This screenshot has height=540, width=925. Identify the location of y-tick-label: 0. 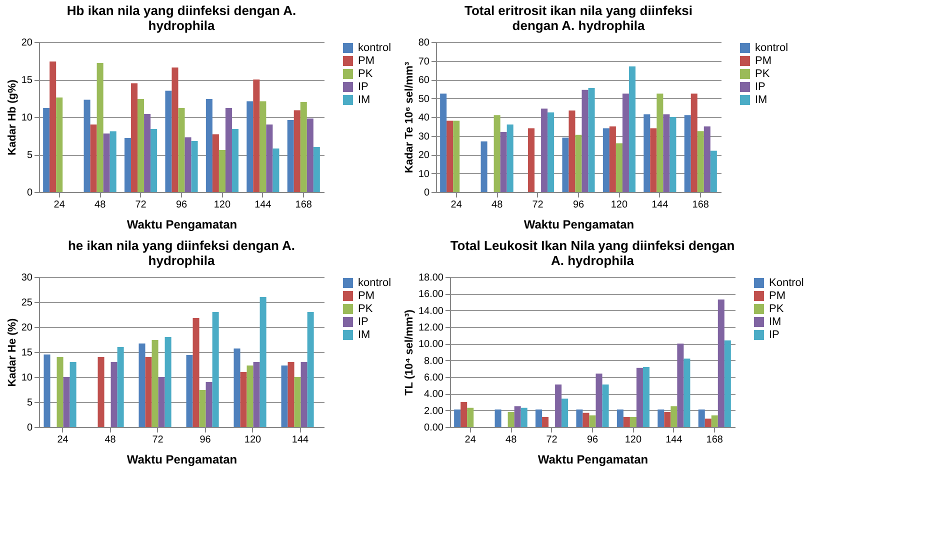
(29, 193).